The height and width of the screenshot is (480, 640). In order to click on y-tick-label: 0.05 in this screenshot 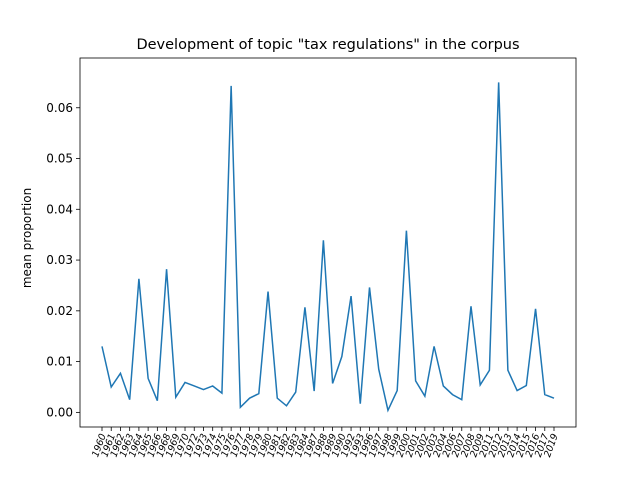, I will do `click(59, 159)`.